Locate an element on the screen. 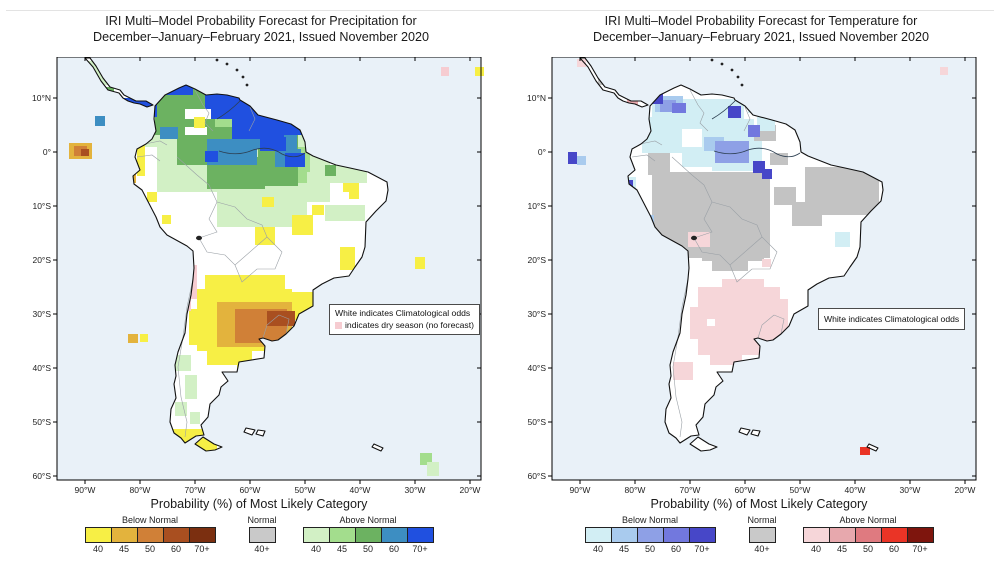  legend-value: 40 is located at coordinates (97, 549).